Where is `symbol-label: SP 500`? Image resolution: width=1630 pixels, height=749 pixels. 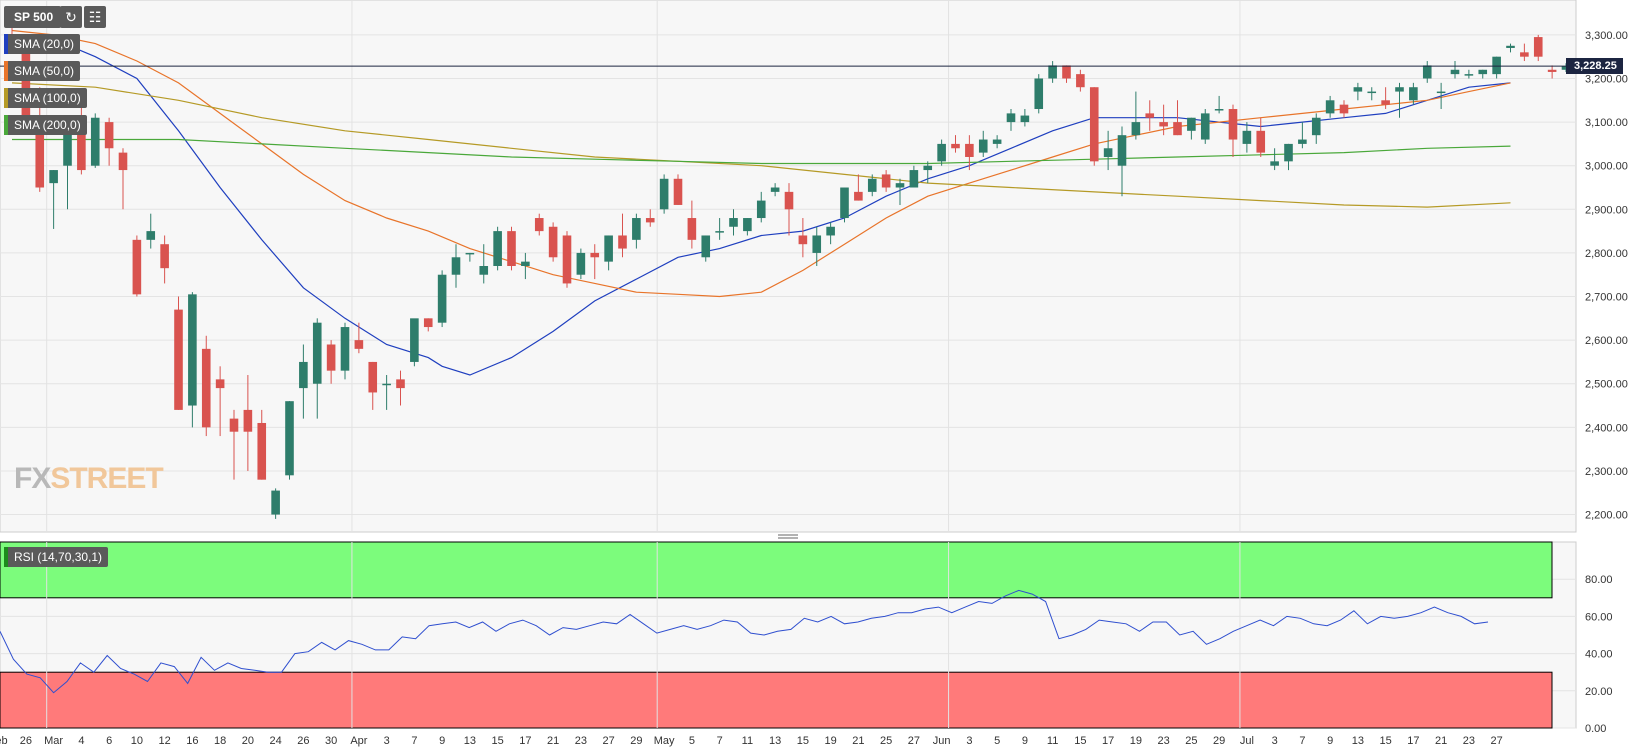
symbol-label: SP 500 is located at coordinates (33, 17).